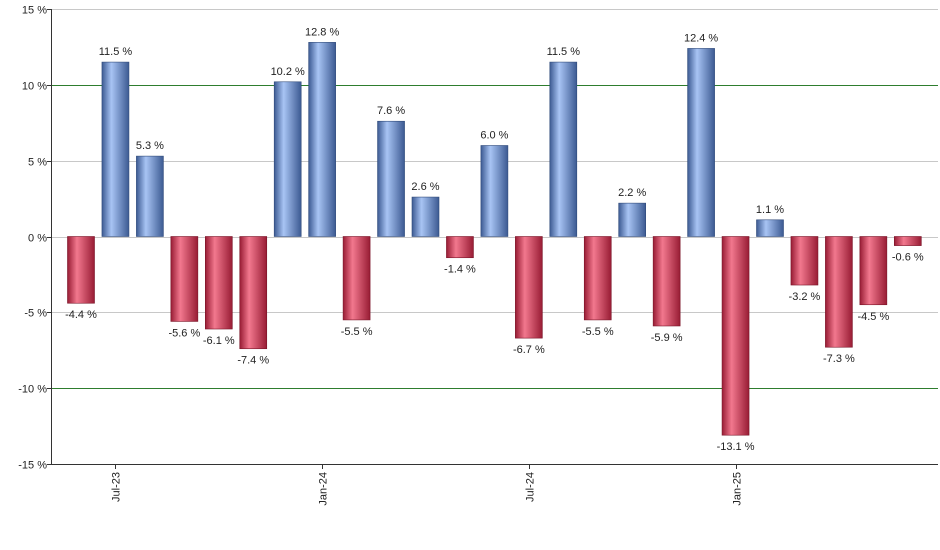 This screenshot has width=940, height=550. I want to click on data-label: -7.4 %, so click(253, 361).